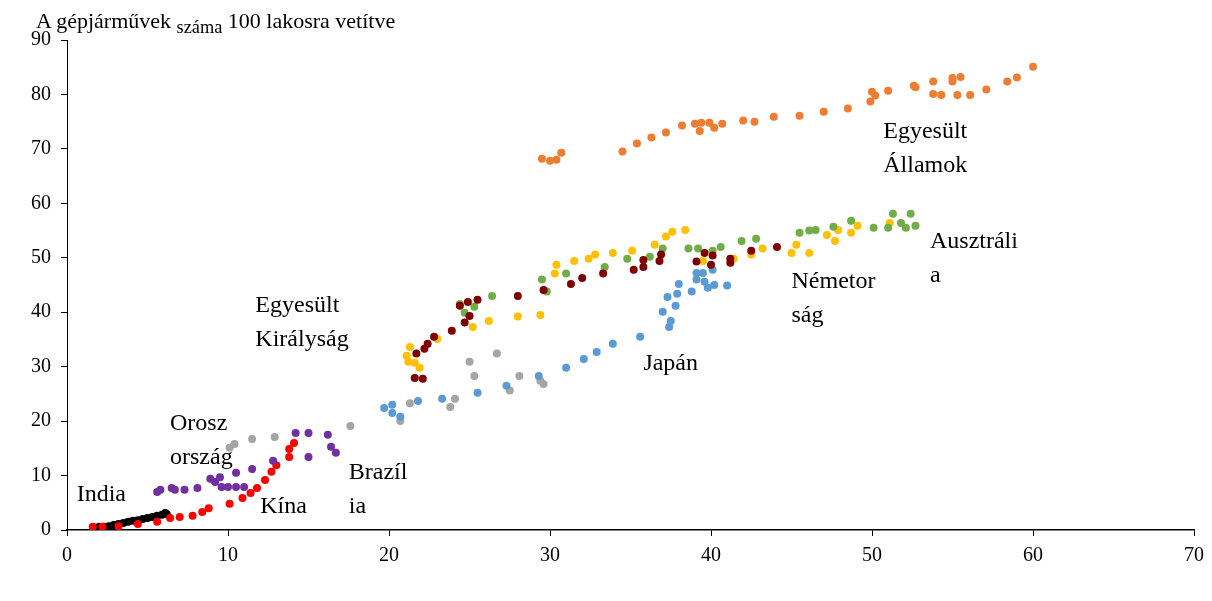 The width and height of the screenshot is (1212, 601). I want to click on x-tick-label: 70, so click(1194, 554).